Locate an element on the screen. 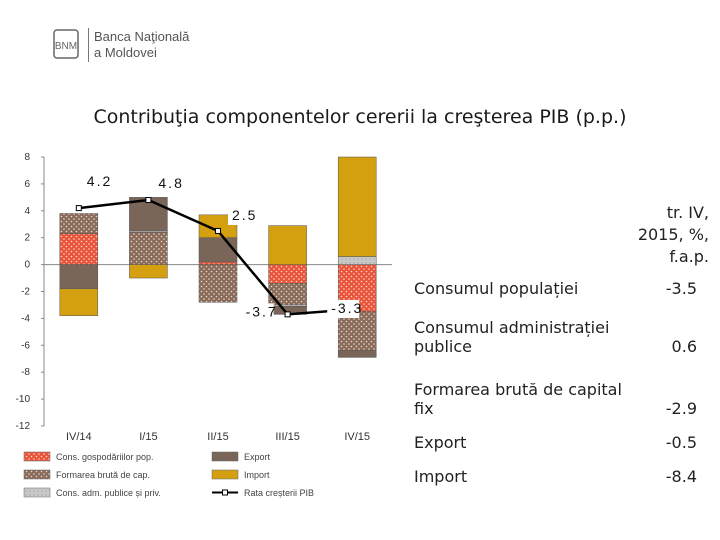  table-row: Consumul administrației publice 0.6 is located at coordinates (560, 327).